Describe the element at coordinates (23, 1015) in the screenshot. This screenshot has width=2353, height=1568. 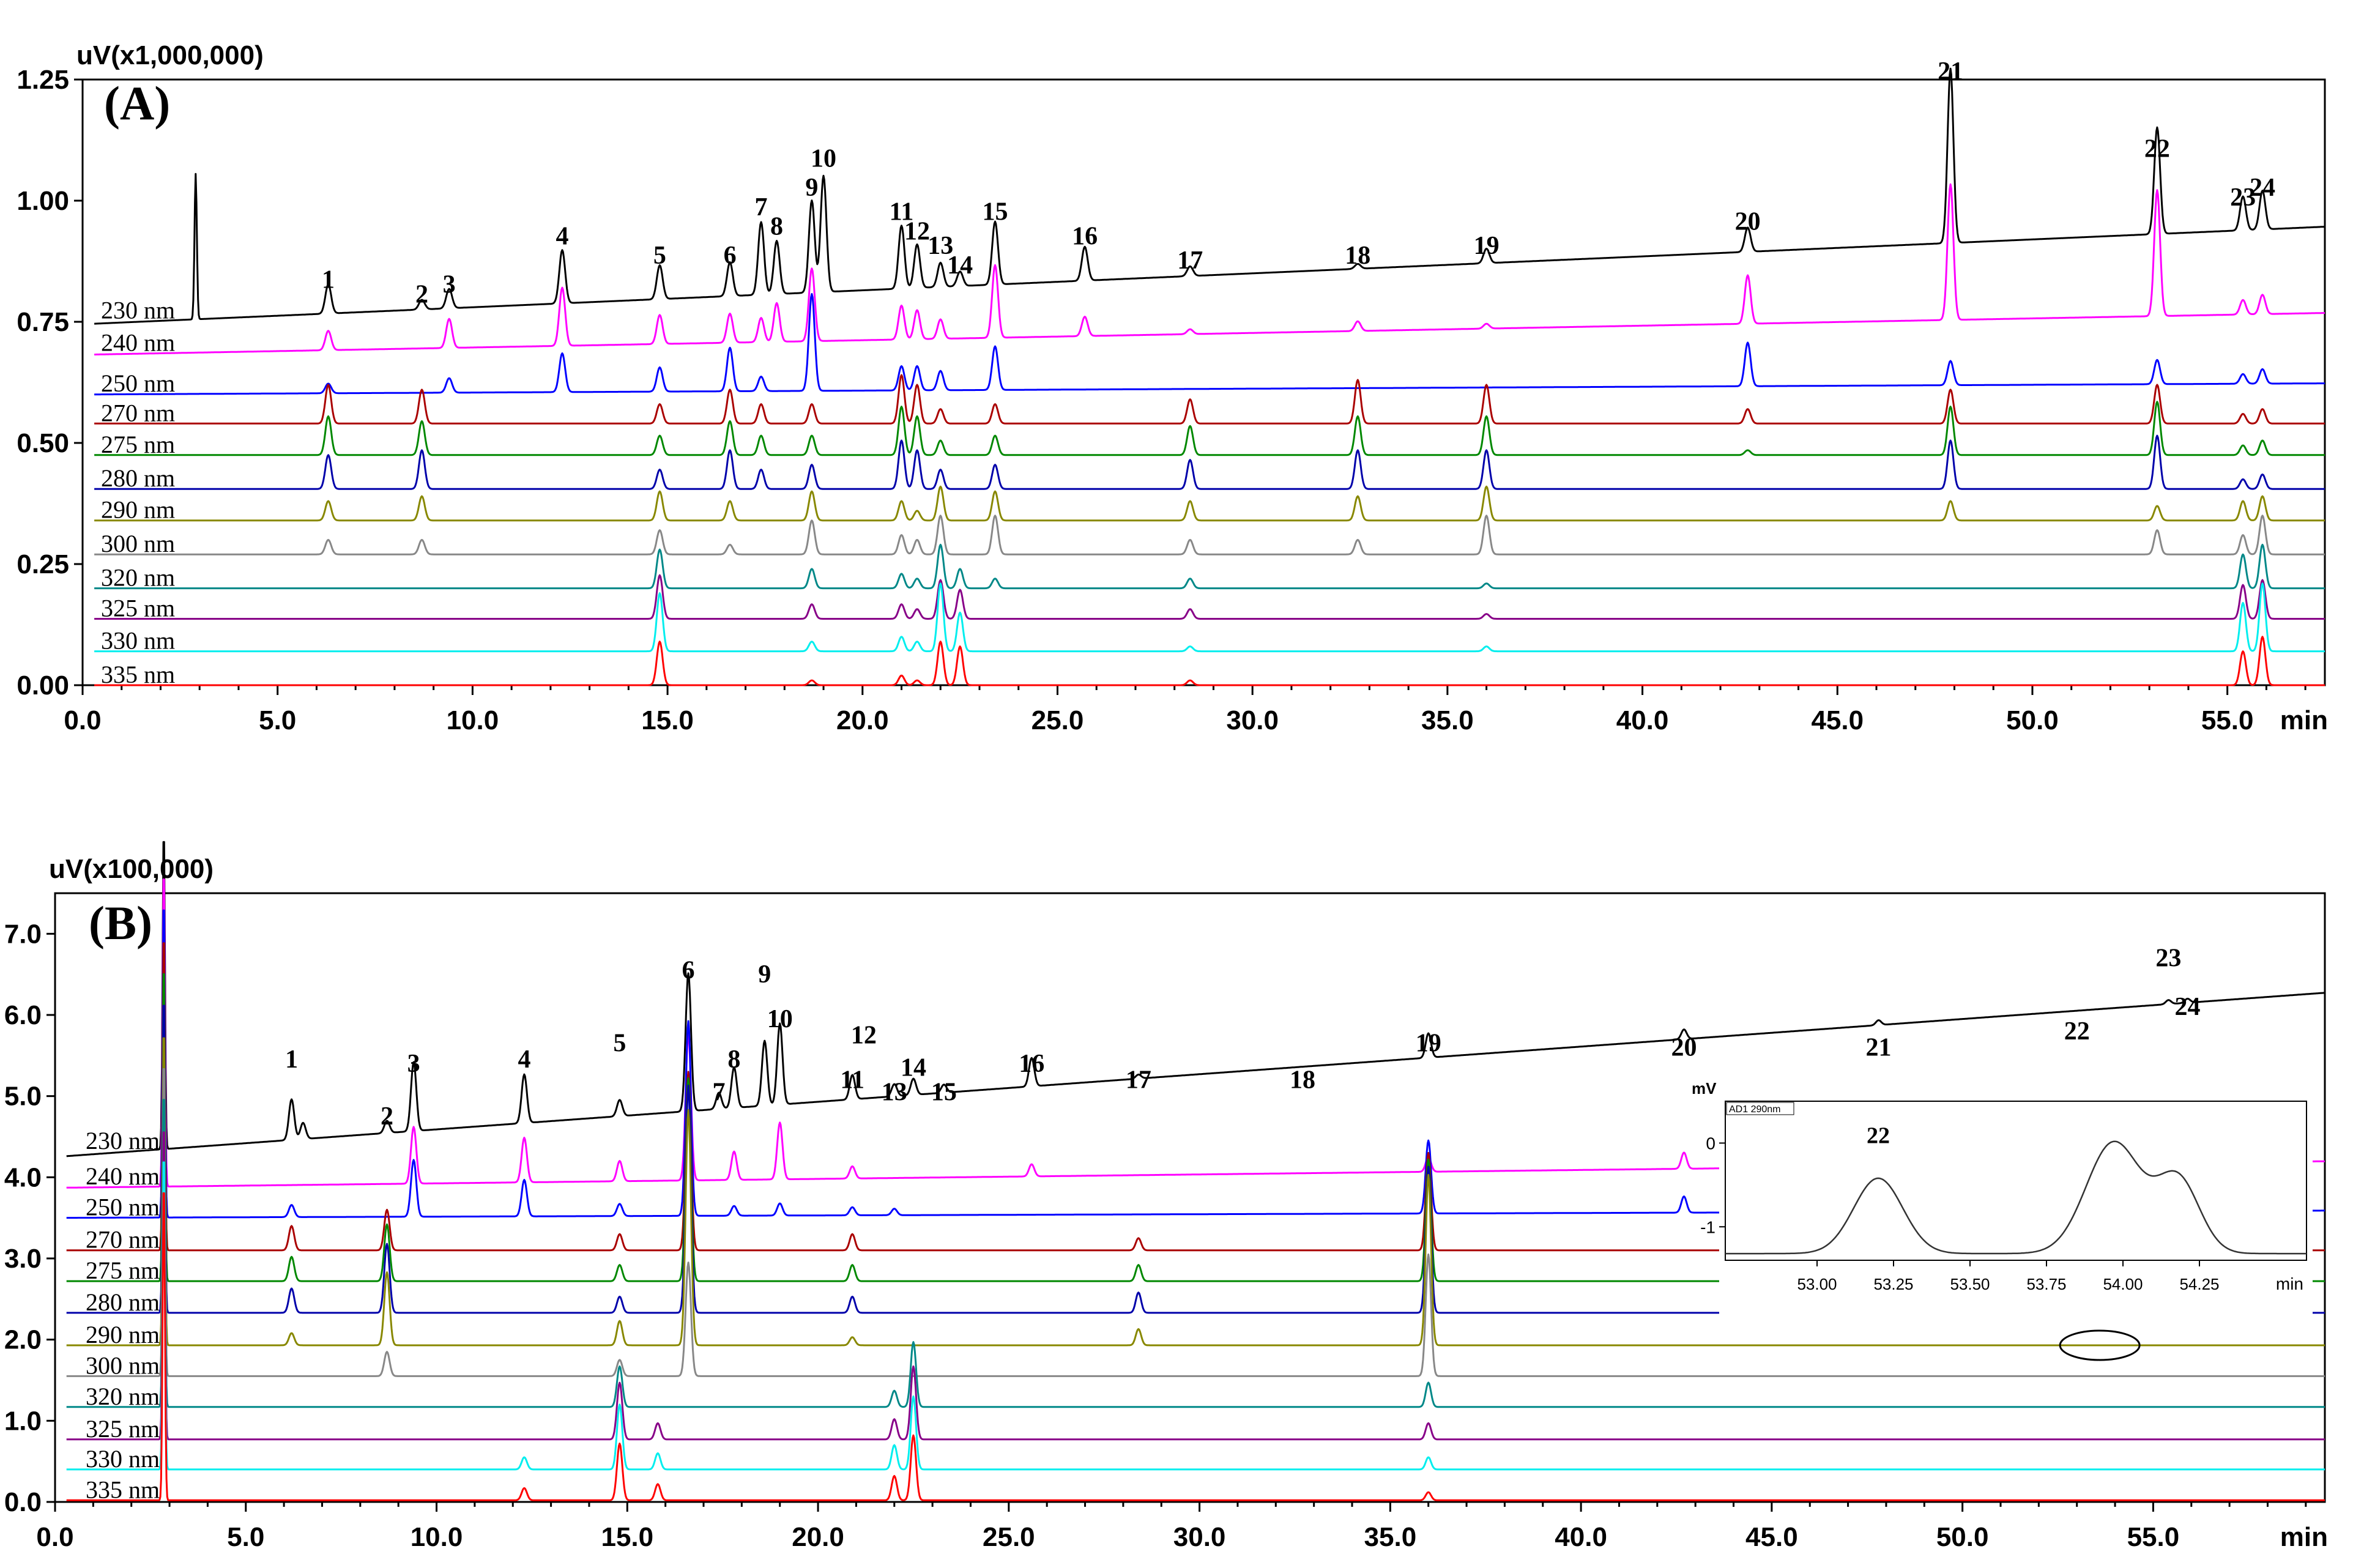
I see `y-tick-label: 6.0` at that location.